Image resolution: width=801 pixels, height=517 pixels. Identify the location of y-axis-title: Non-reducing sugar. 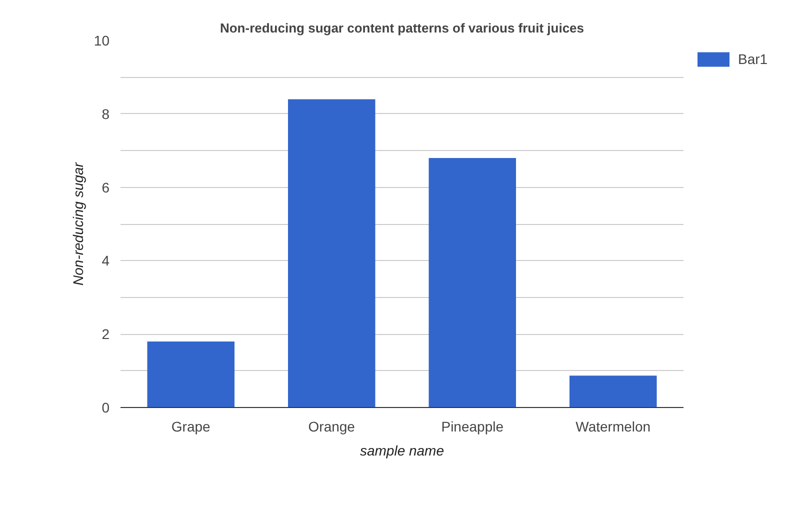
(78, 223).